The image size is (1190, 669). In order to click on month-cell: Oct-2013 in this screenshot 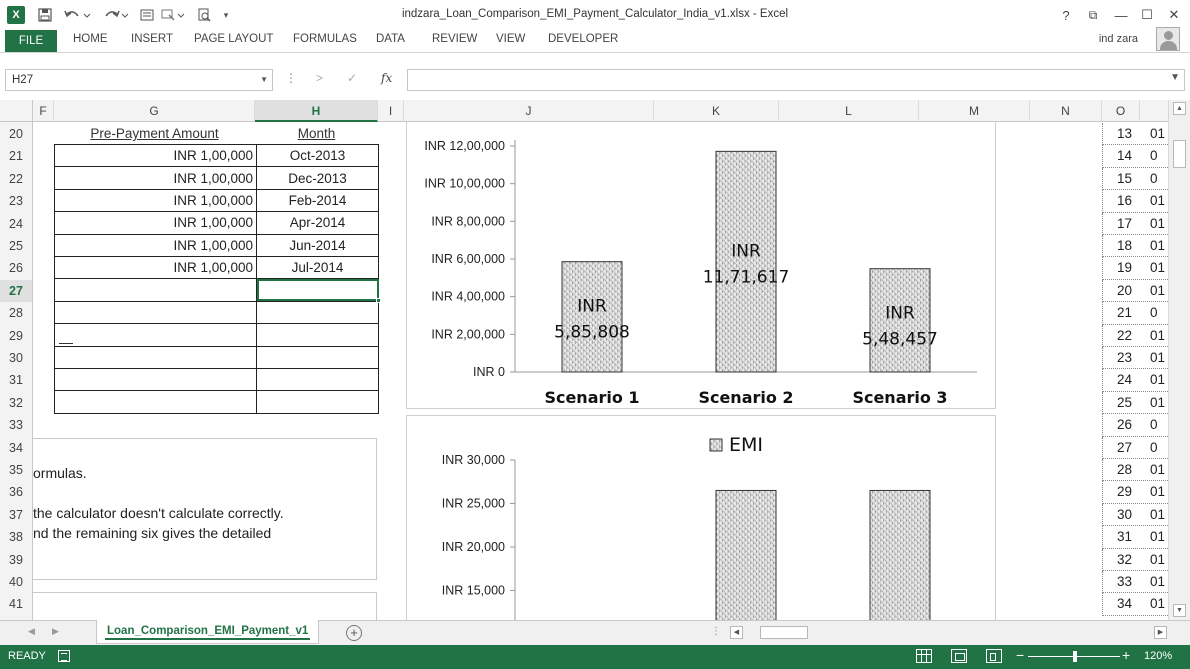, I will do `click(317, 155)`.